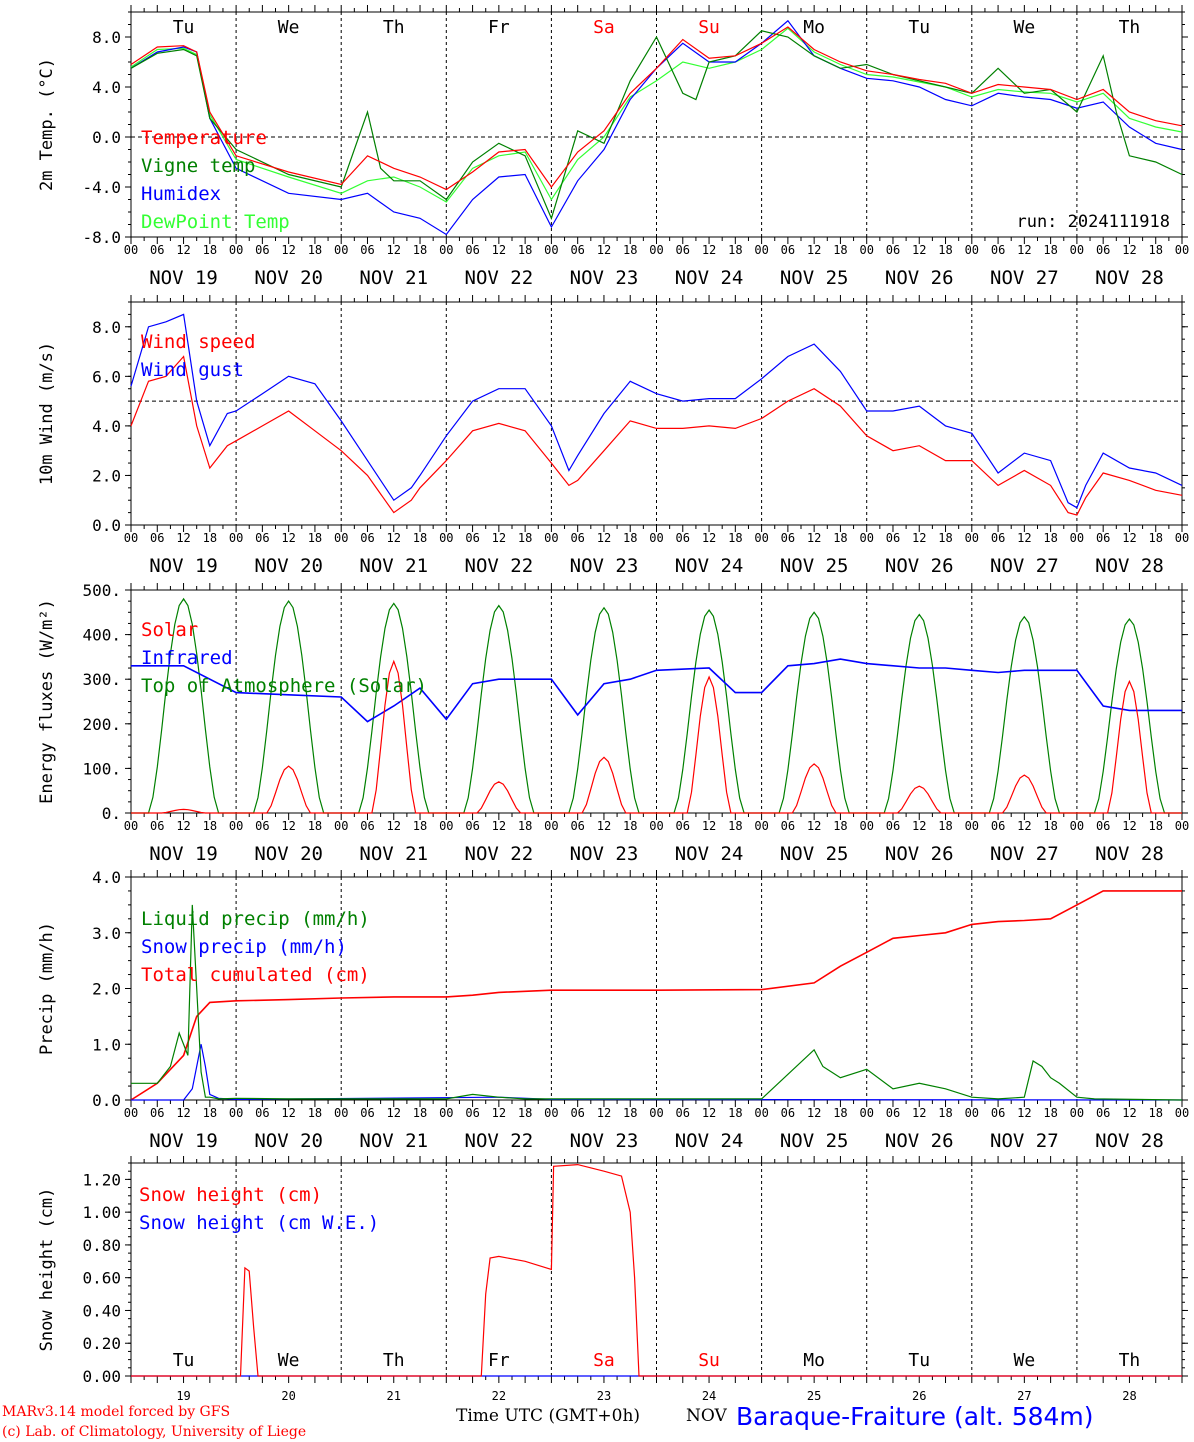  Describe the element at coordinates (548, 1416) in the screenshot. I see `time-axis-label: Time UTC (GMT+0h)` at that location.